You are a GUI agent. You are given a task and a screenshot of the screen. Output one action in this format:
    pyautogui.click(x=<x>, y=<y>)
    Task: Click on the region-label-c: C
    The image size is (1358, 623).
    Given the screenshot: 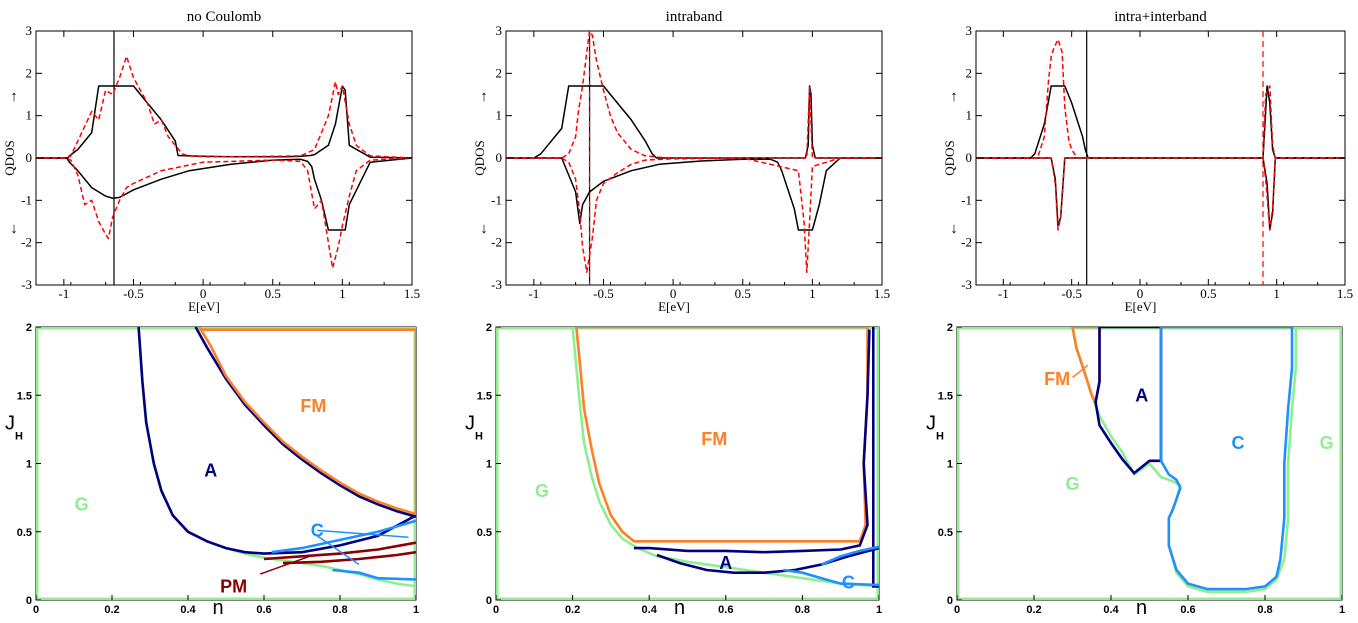 What is the action you would take?
    pyautogui.click(x=848, y=582)
    